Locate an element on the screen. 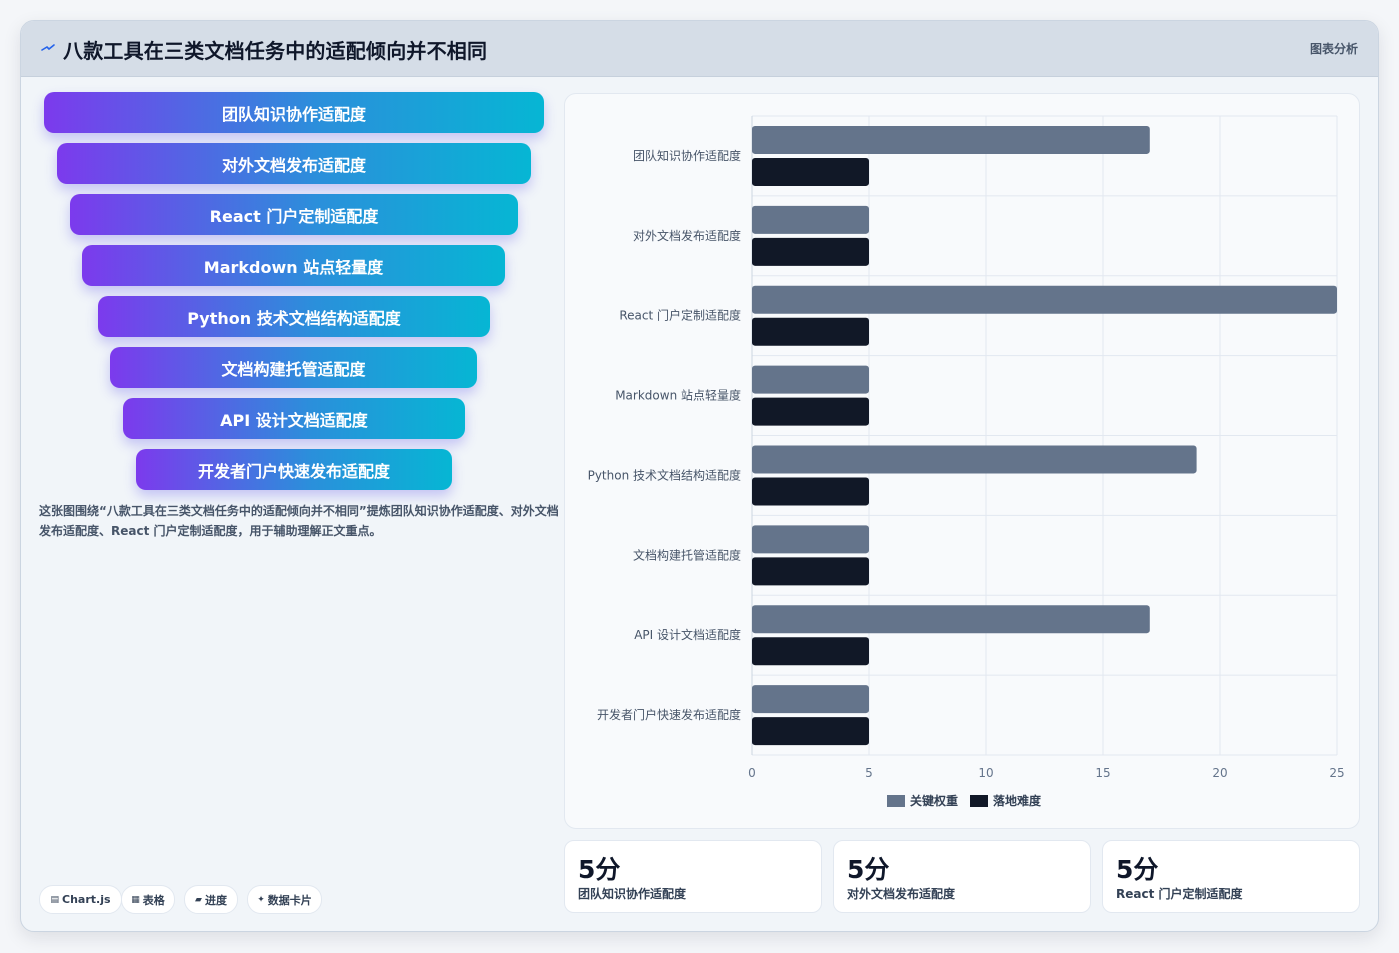 Image resolution: width=1399 pixels, height=953 pixels. chip-table: ▦ 表格 is located at coordinates (148, 899).